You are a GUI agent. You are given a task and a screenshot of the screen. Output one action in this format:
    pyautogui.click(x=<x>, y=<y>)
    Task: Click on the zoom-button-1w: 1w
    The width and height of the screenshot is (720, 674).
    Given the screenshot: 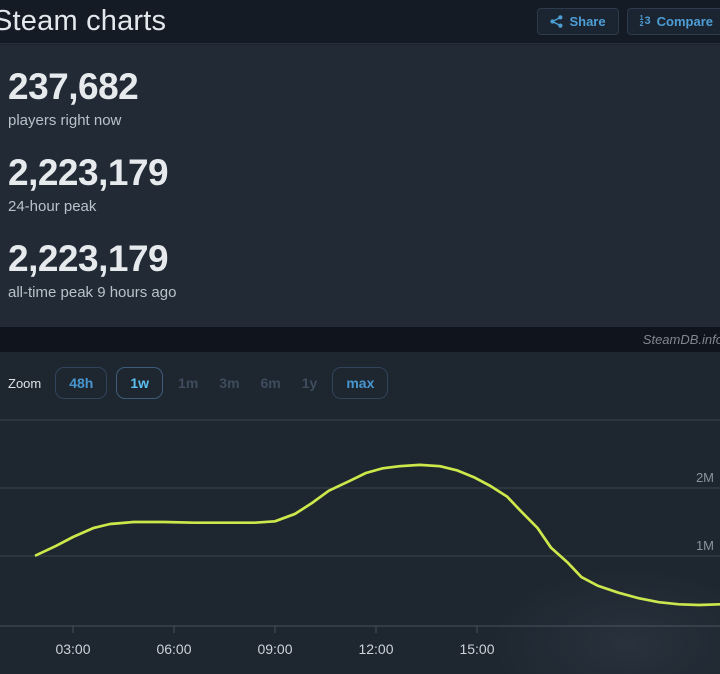 What is the action you would take?
    pyautogui.click(x=140, y=383)
    